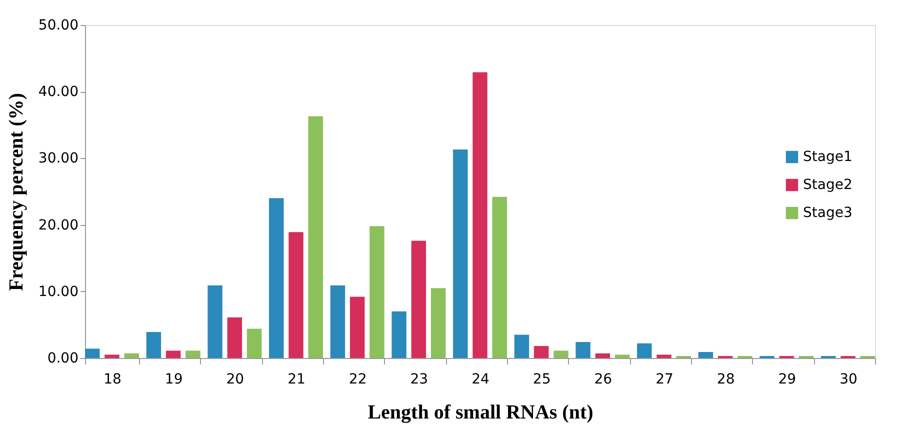  What do you see at coordinates (58, 92) in the screenshot?
I see `y-tick-label: 40.00` at bounding box center [58, 92].